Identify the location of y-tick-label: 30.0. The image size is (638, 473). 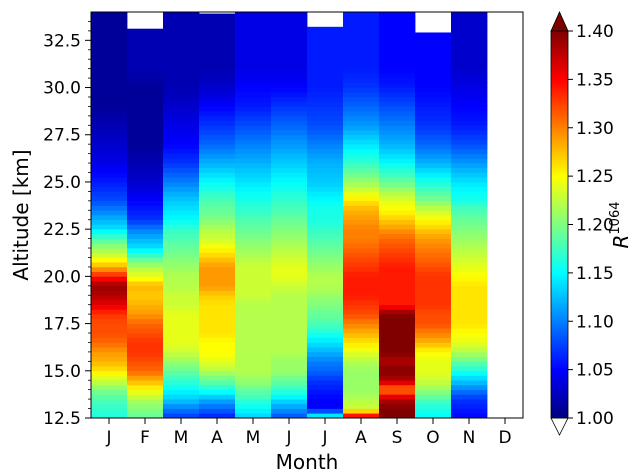
(62, 89).